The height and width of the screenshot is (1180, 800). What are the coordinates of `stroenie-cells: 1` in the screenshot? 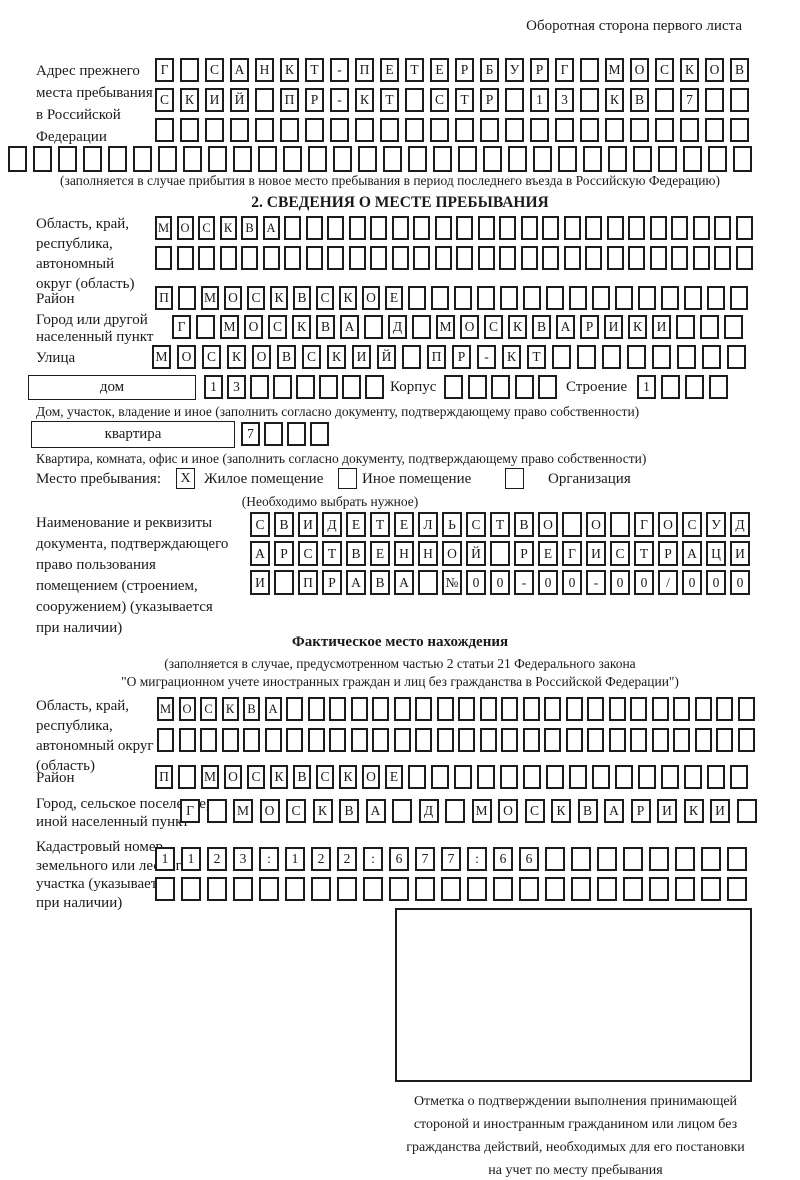 It's located at (682, 387).